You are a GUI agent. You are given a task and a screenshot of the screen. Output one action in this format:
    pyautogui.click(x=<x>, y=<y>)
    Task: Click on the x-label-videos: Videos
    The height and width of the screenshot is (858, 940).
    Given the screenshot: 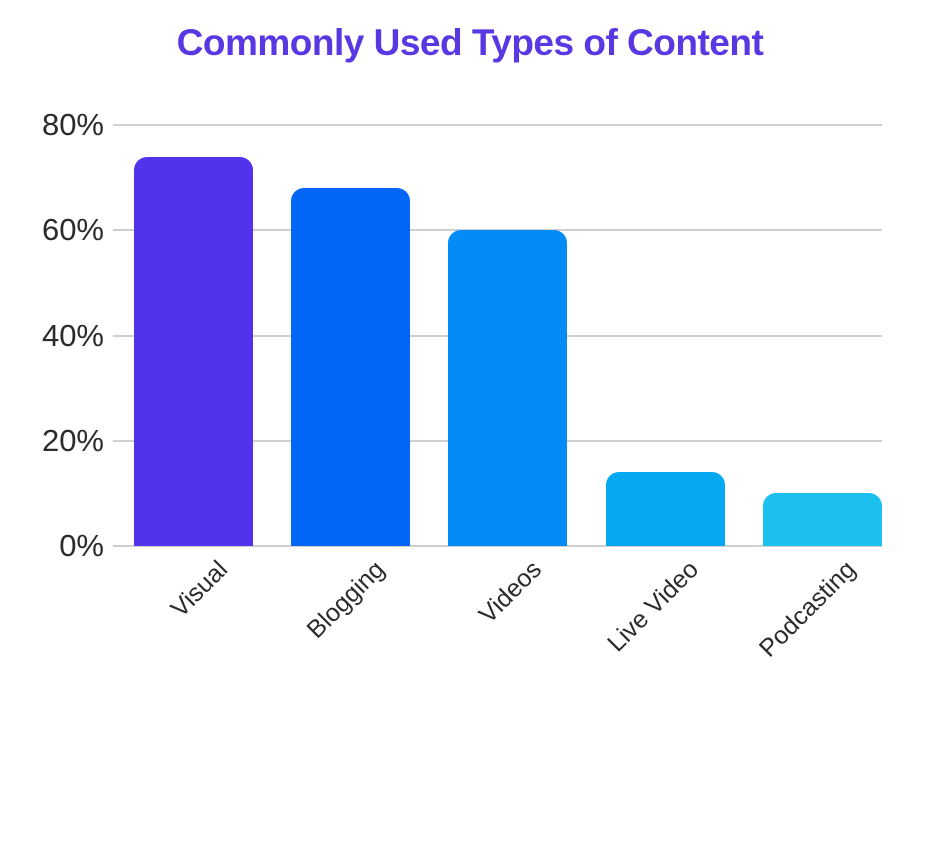 What is the action you would take?
    pyautogui.click(x=510, y=592)
    